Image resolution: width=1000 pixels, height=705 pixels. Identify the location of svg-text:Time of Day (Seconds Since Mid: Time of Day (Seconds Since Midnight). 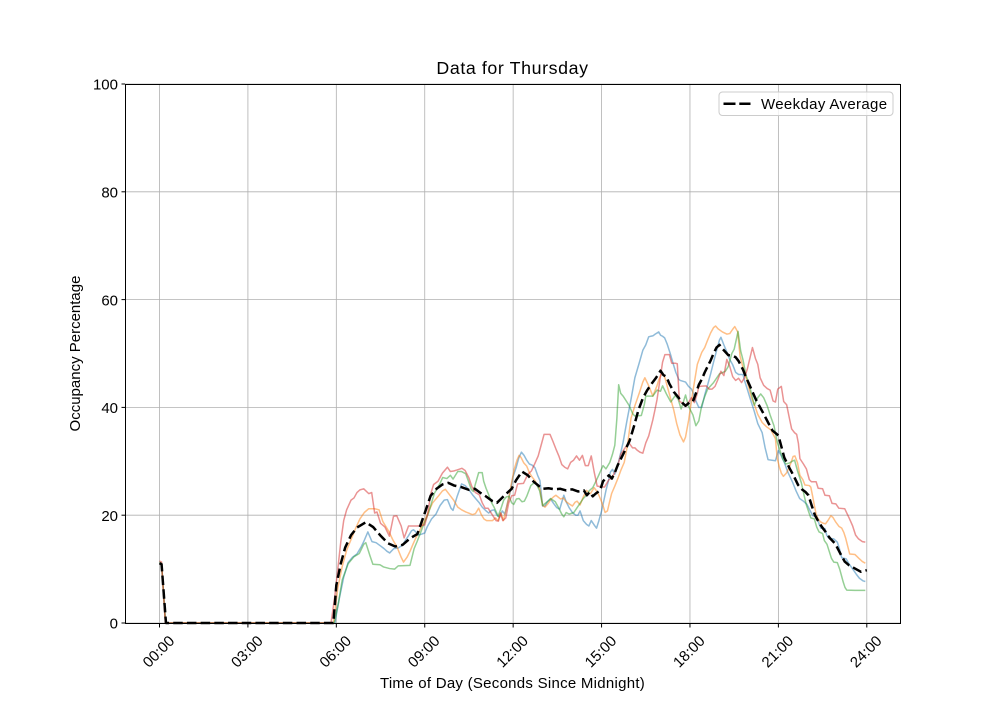
(512, 683).